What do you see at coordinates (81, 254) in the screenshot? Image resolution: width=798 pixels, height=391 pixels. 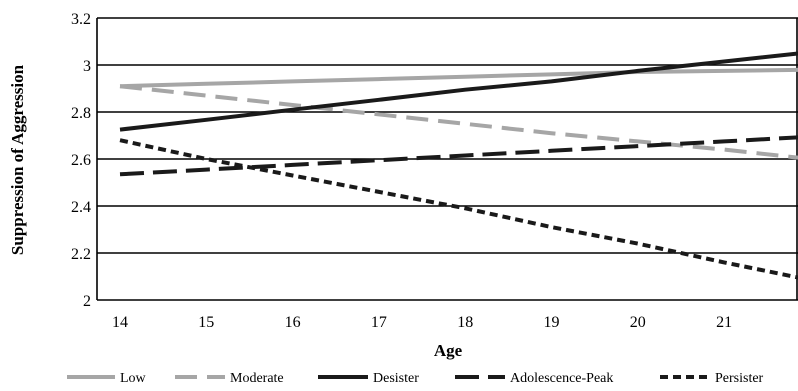 I see `y-tick-label: 2.2` at bounding box center [81, 254].